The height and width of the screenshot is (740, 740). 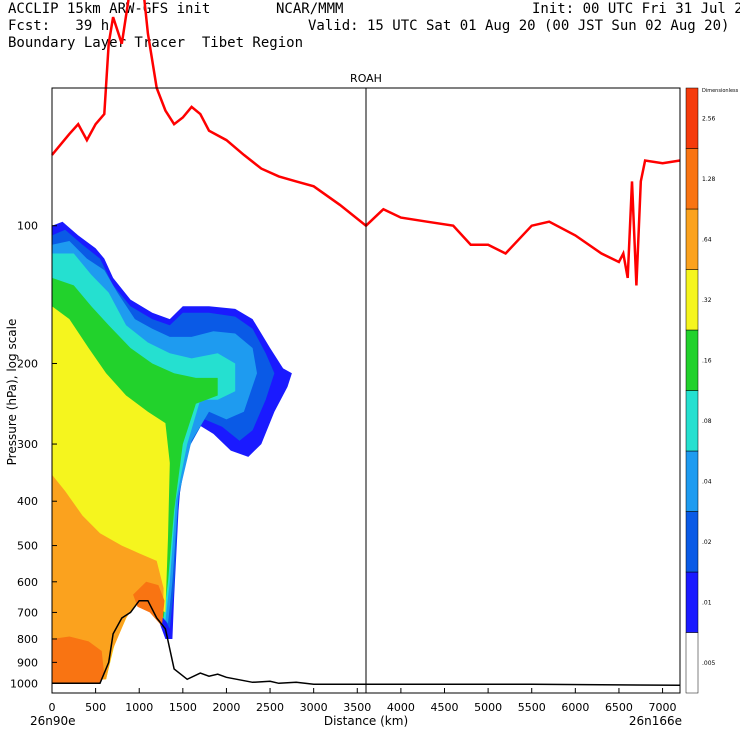 What do you see at coordinates (27, 226) in the screenshot?
I see `y-tick-label: 100` at bounding box center [27, 226].